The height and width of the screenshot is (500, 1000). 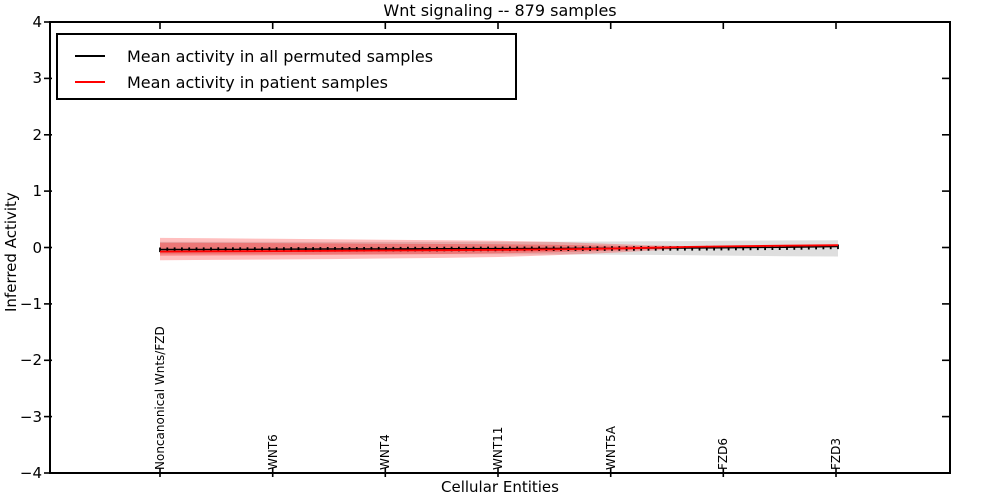 I want to click on x-tick-label: WNT4, so click(x=385, y=452).